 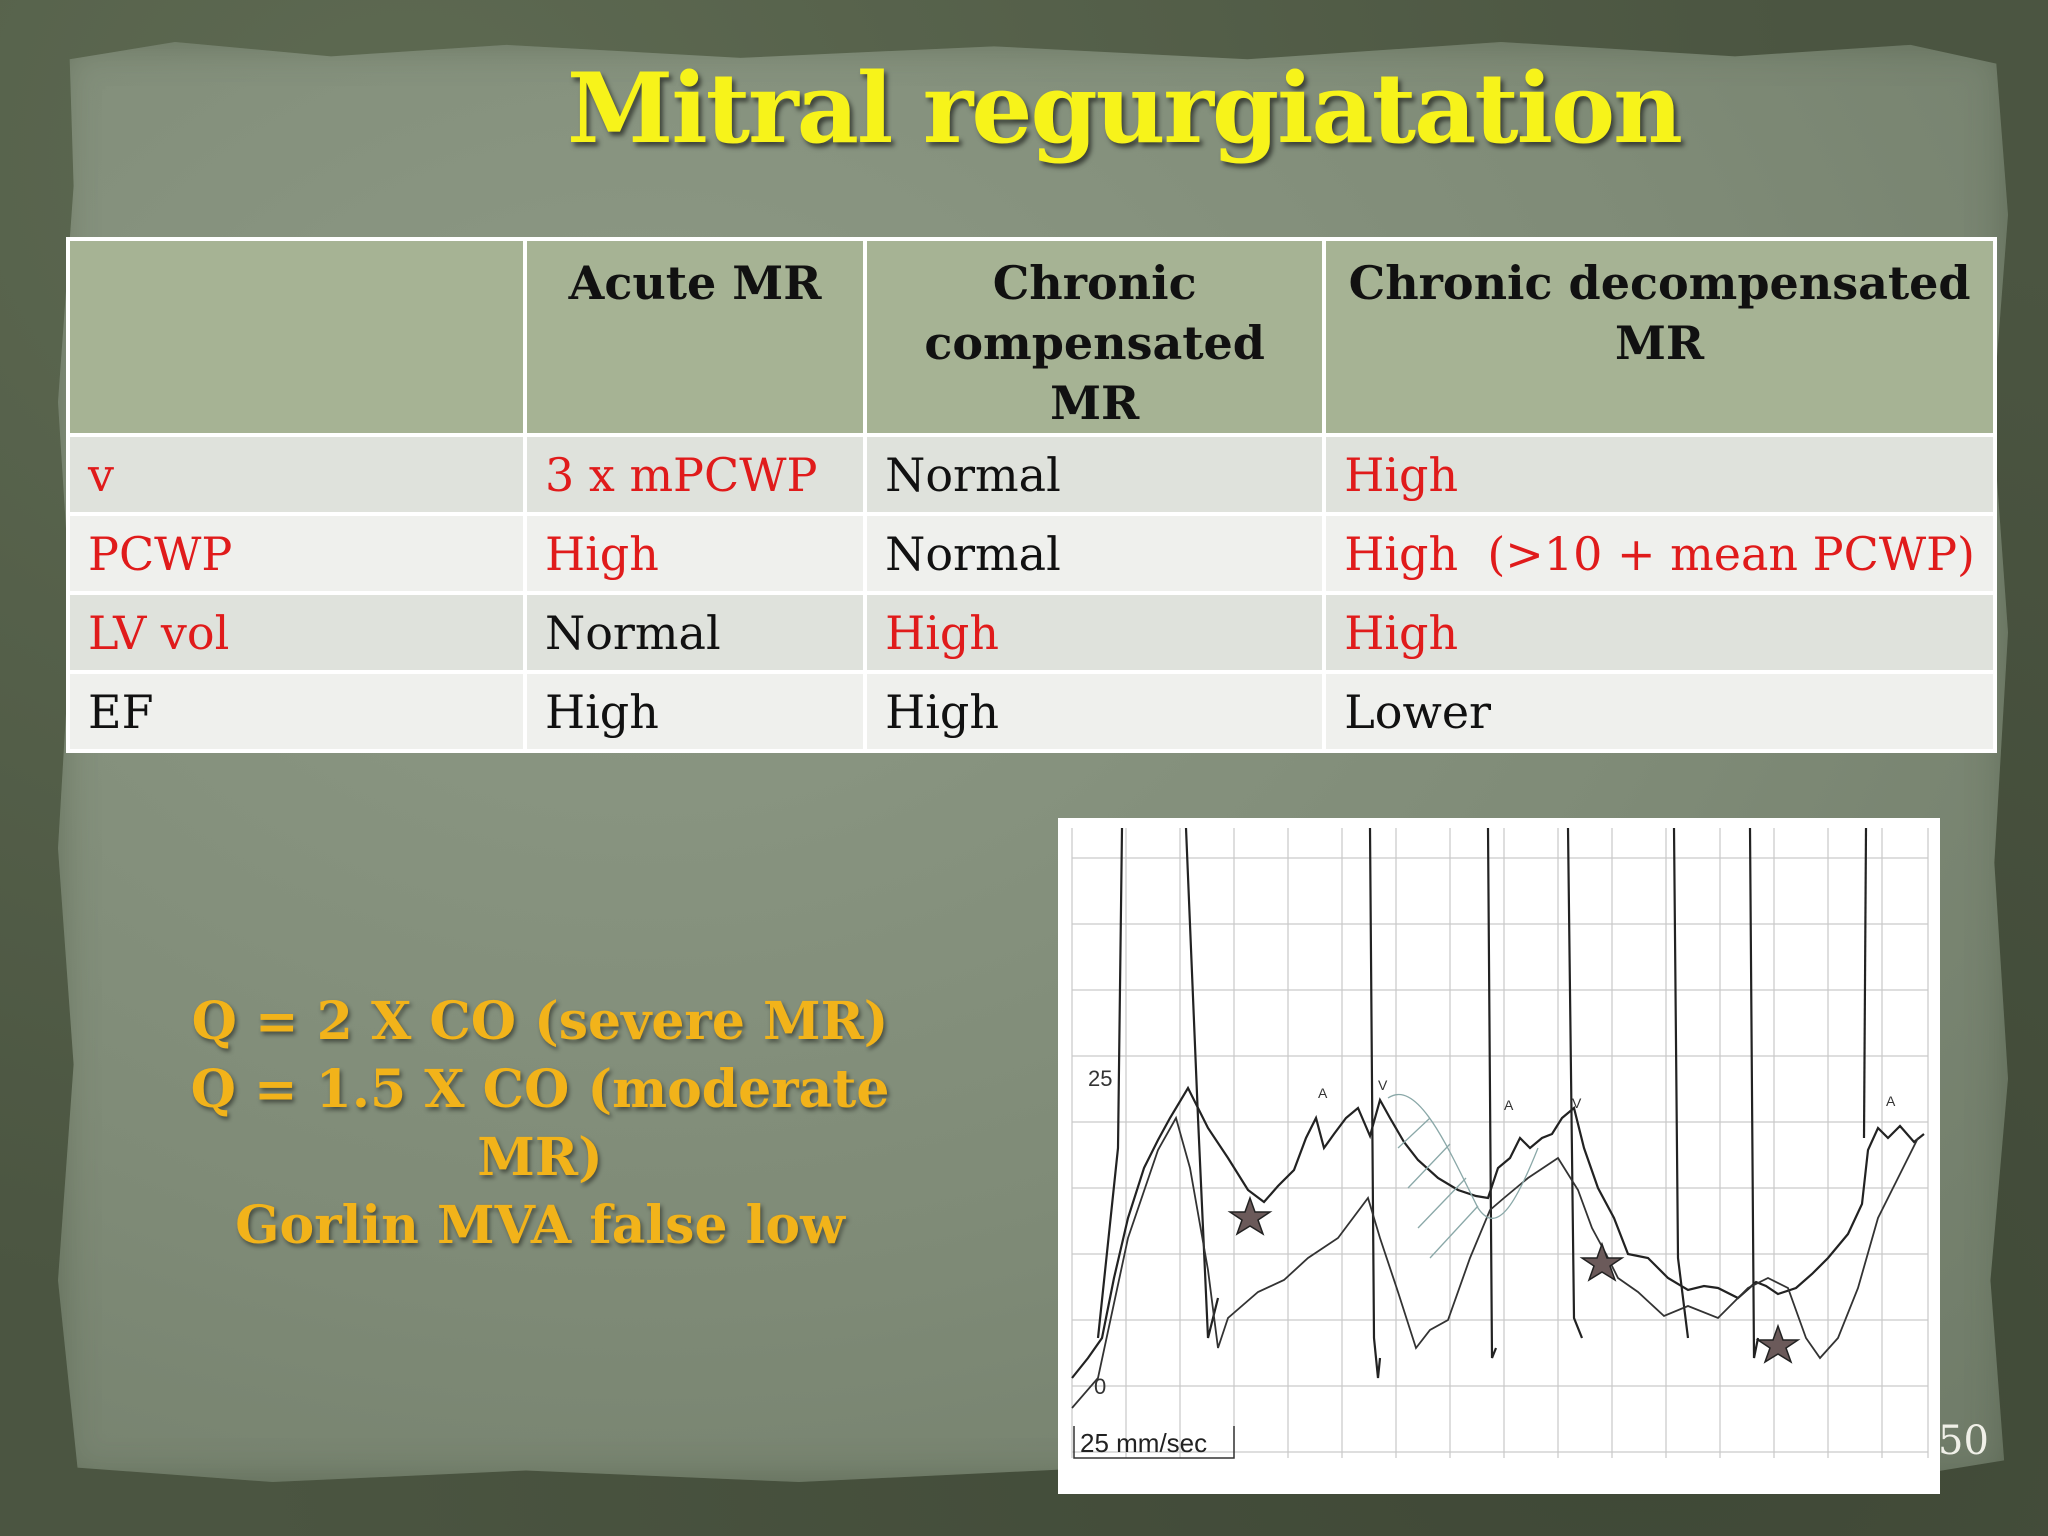 I want to click on pcwp-trace, so click(x=1498, y=1232).